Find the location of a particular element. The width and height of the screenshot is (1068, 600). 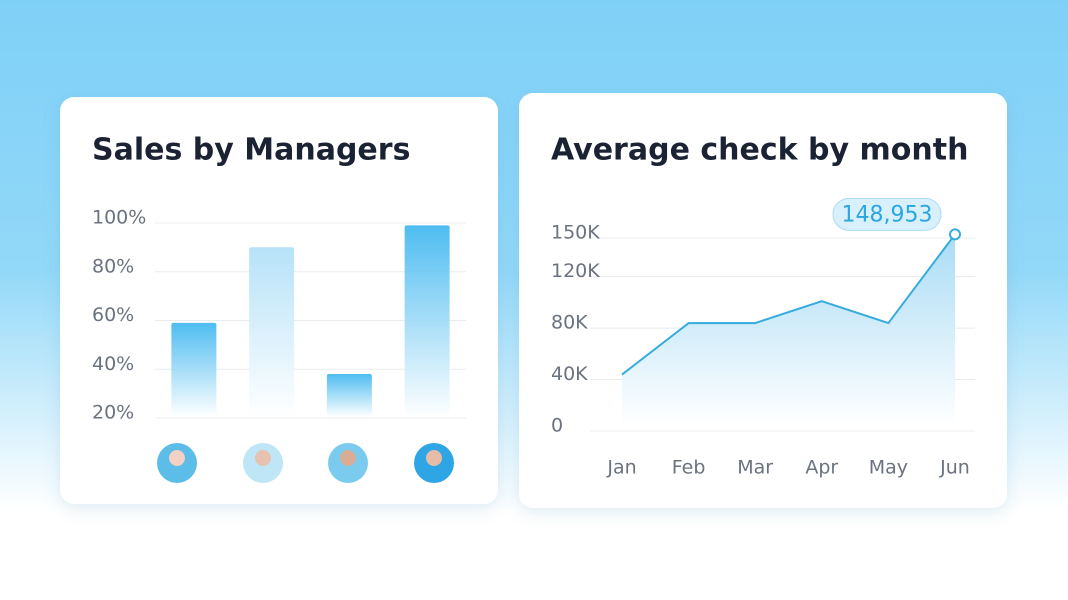

card-title: Sales by Managers is located at coordinates (251, 150).